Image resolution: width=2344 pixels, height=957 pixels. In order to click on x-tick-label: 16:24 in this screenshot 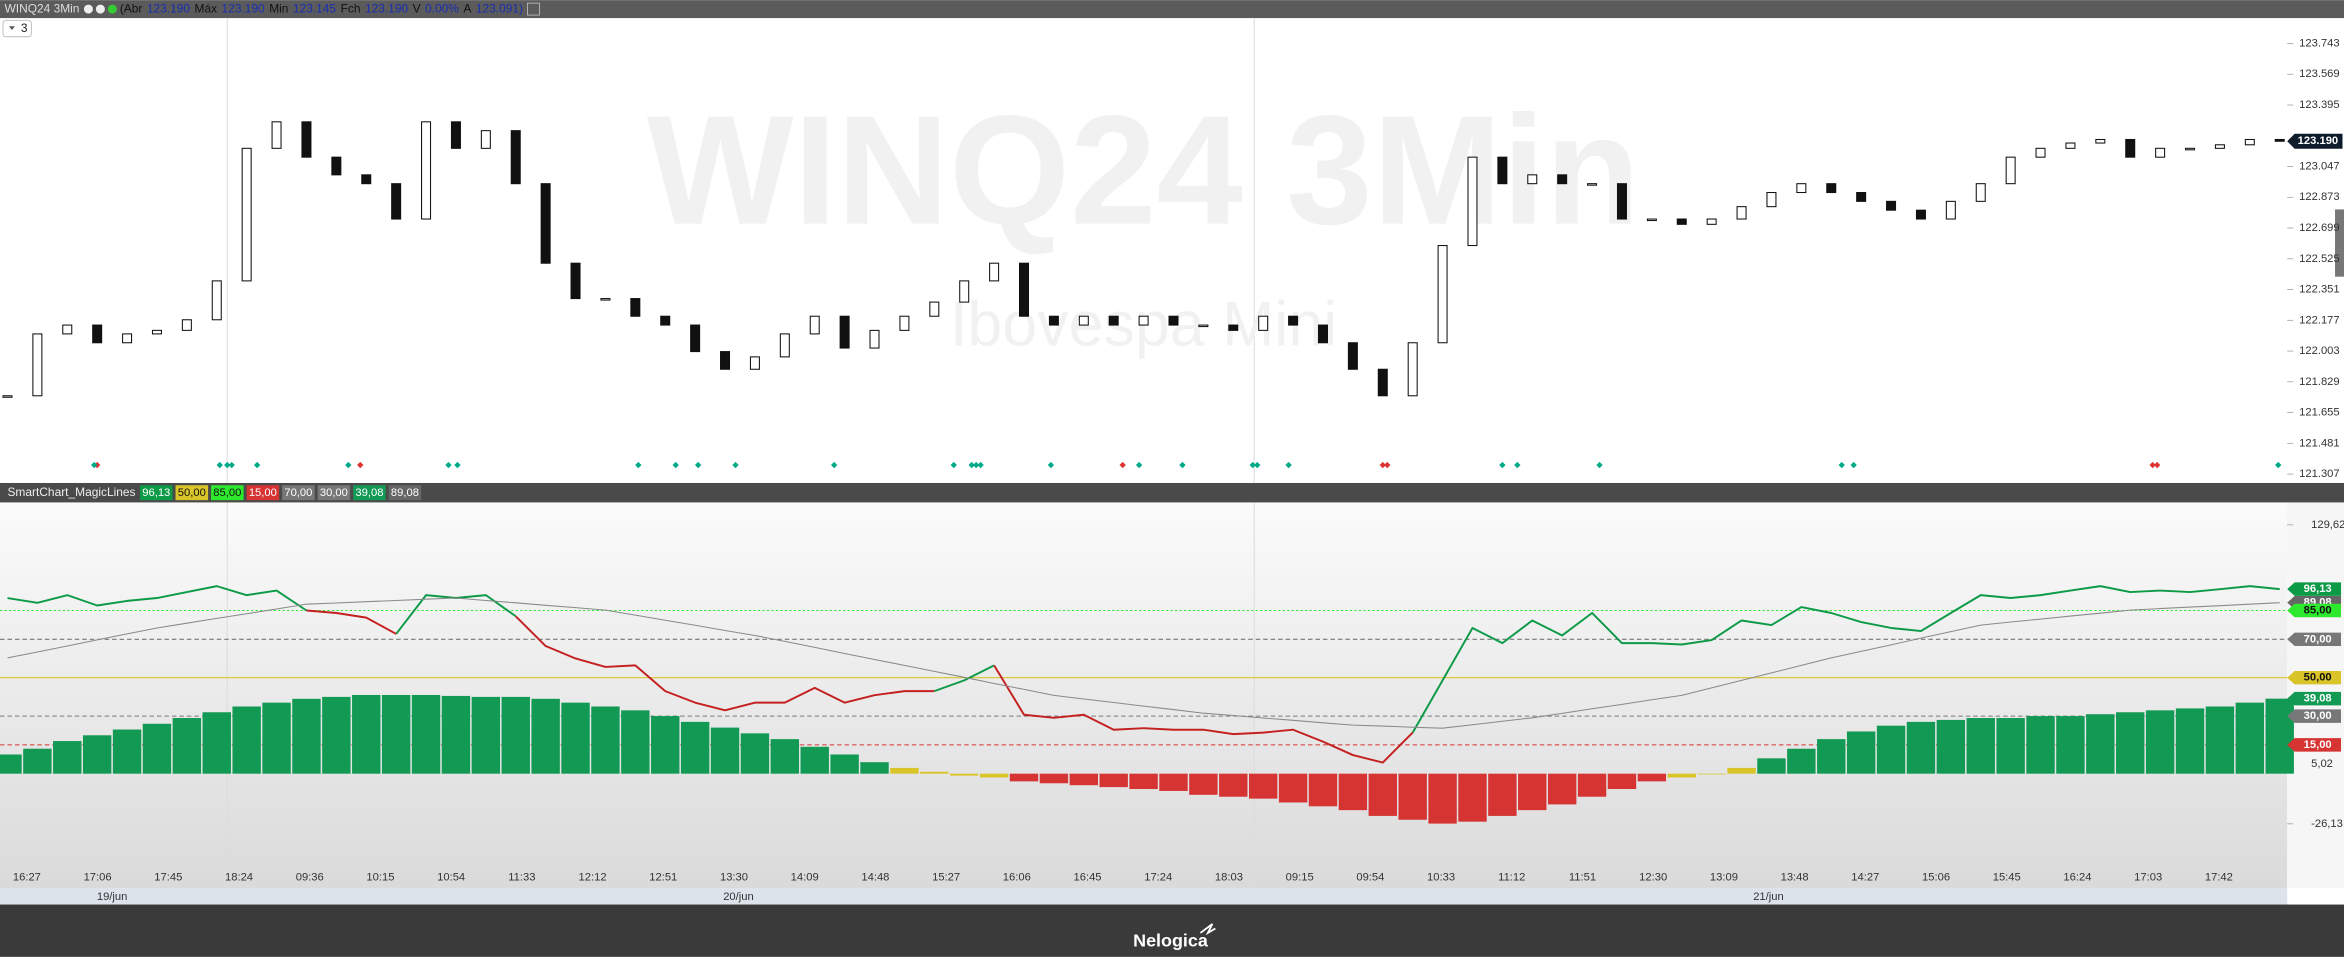, I will do `click(2077, 878)`.